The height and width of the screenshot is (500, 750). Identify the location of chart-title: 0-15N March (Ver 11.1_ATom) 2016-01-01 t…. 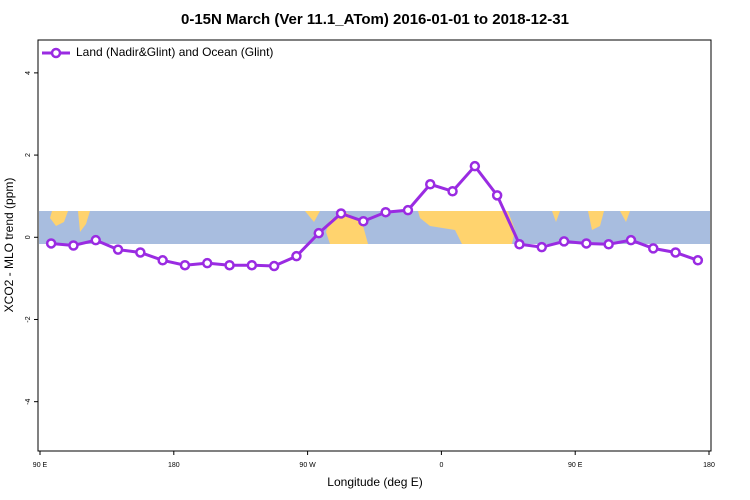
(375, 19).